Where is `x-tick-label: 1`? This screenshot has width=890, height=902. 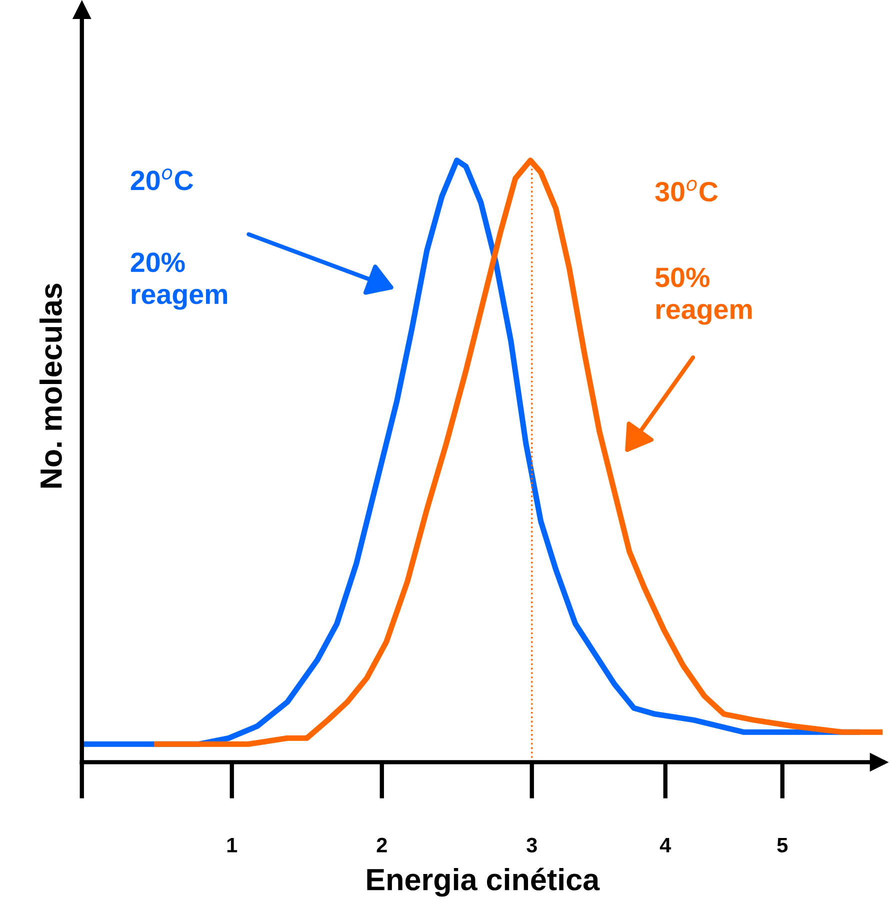 x-tick-label: 1 is located at coordinates (232, 845).